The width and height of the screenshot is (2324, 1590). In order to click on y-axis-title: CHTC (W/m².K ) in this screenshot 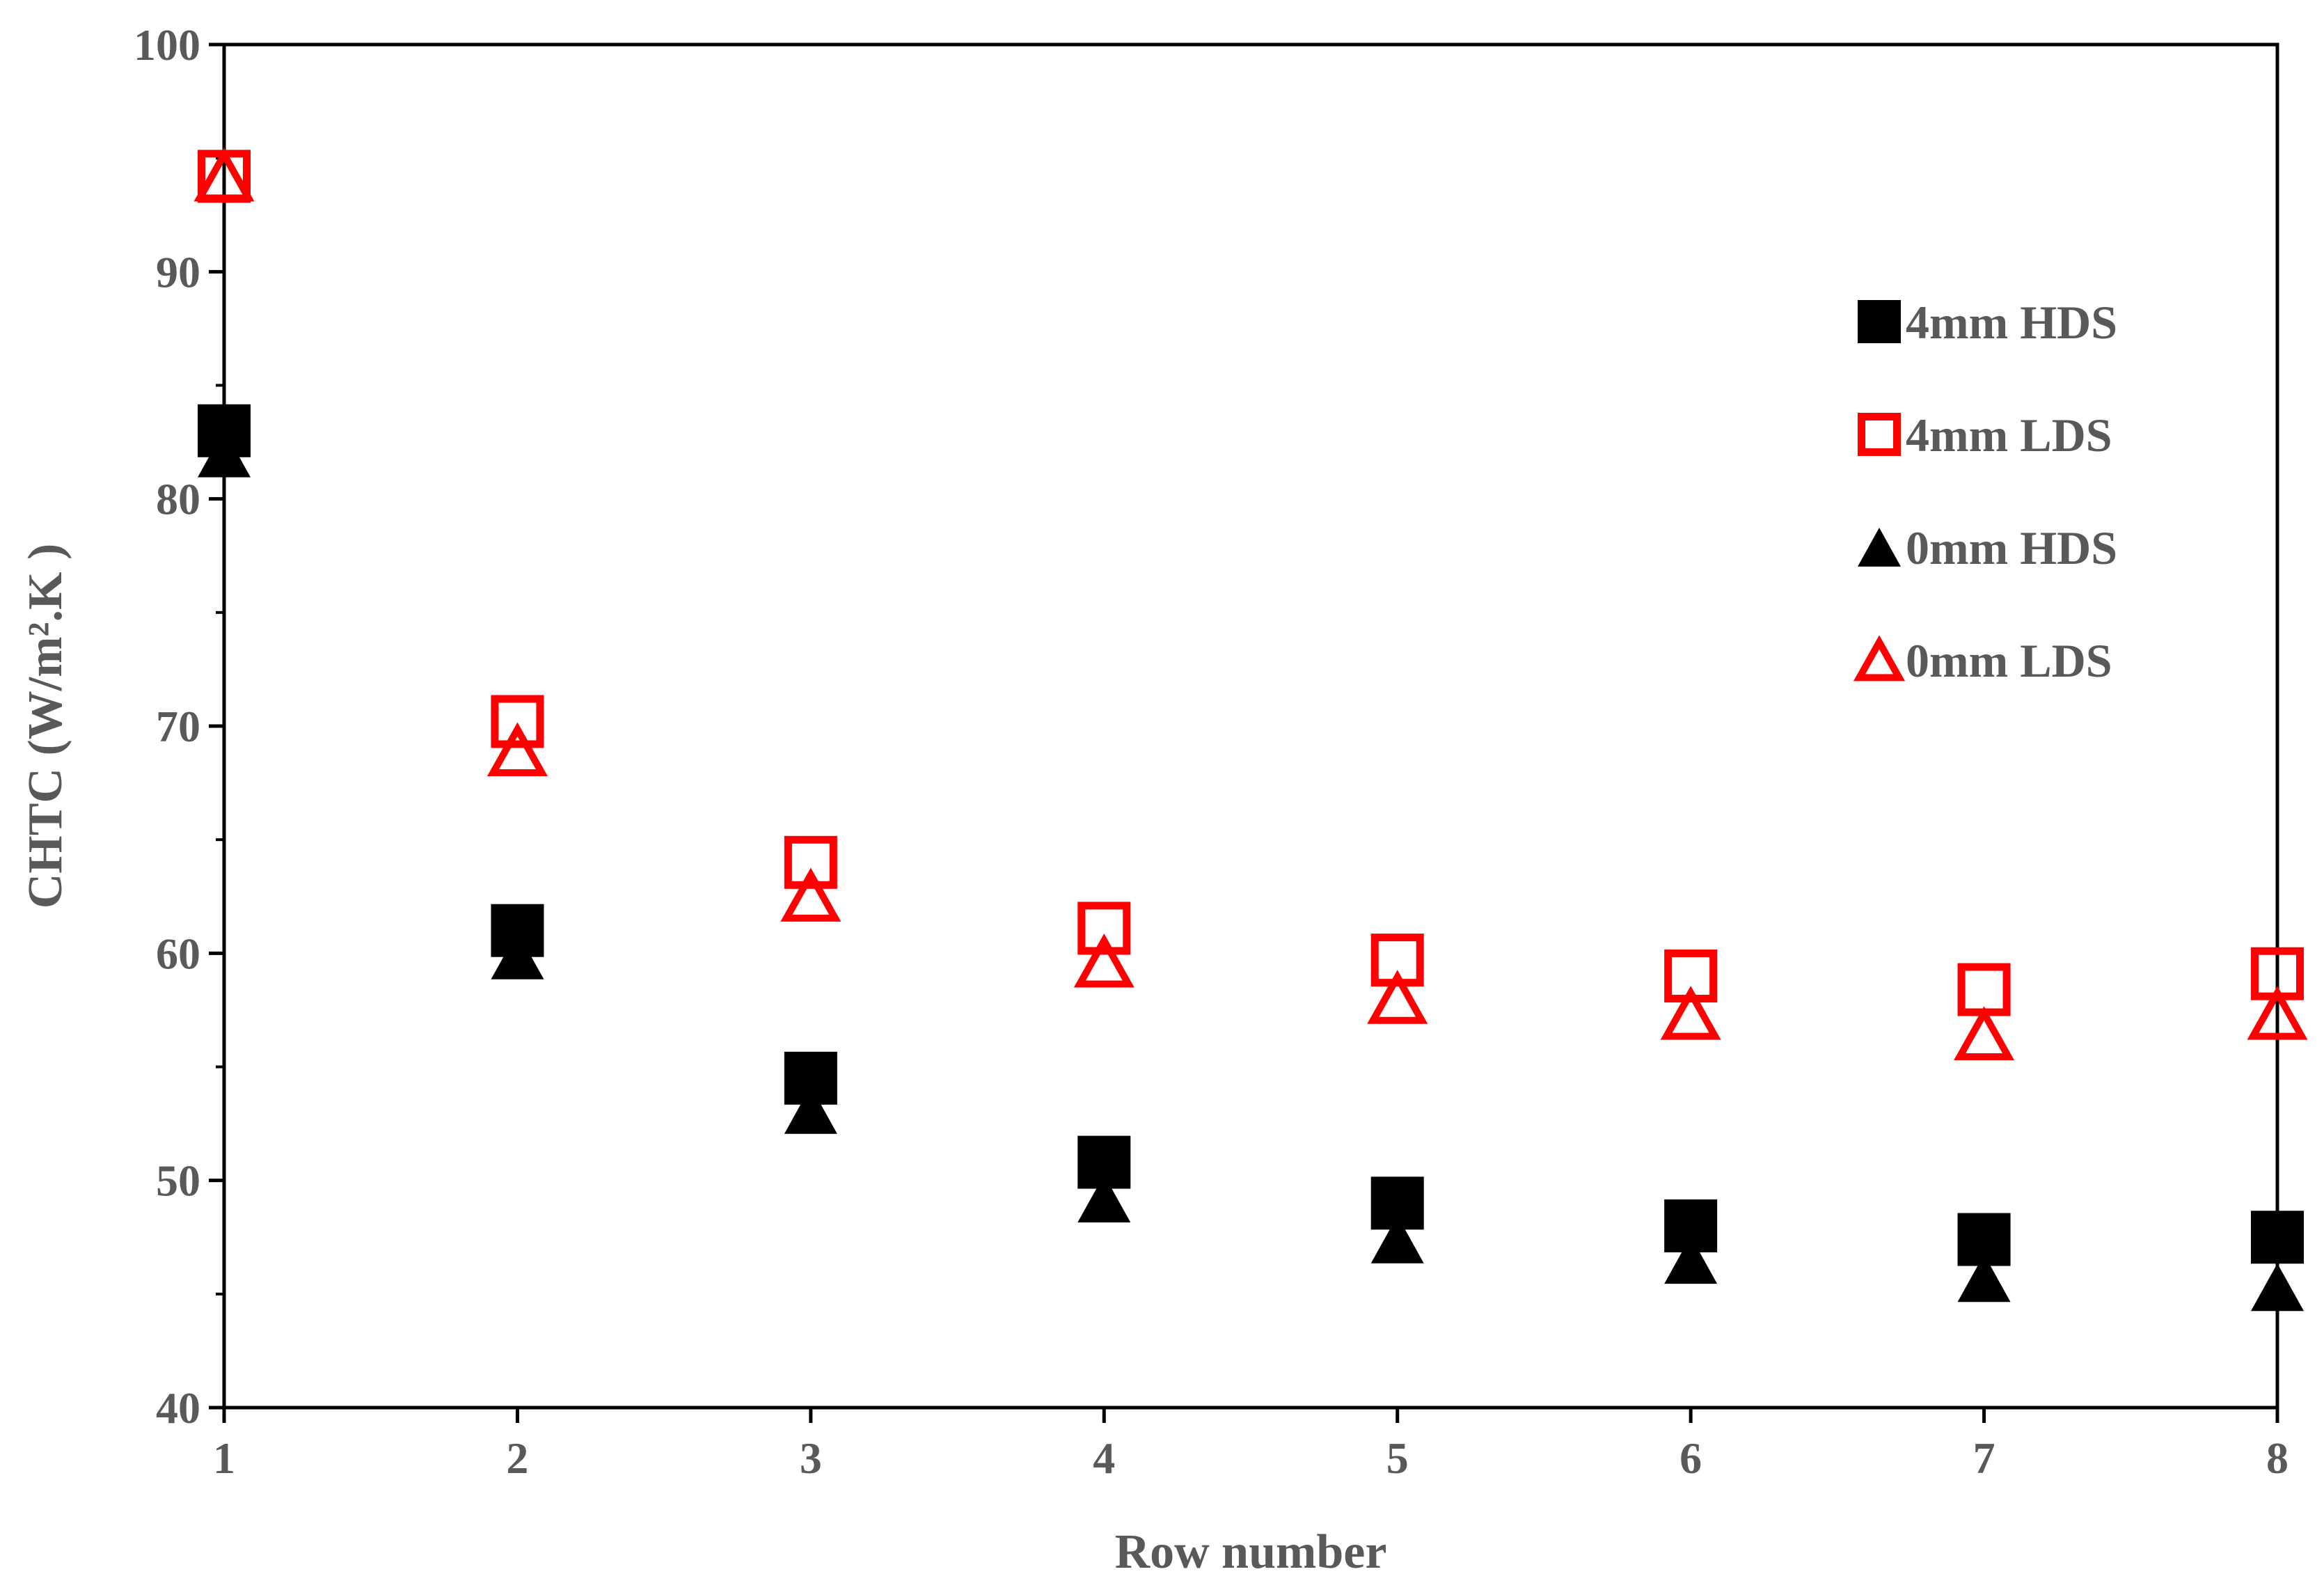, I will do `click(45, 726)`.